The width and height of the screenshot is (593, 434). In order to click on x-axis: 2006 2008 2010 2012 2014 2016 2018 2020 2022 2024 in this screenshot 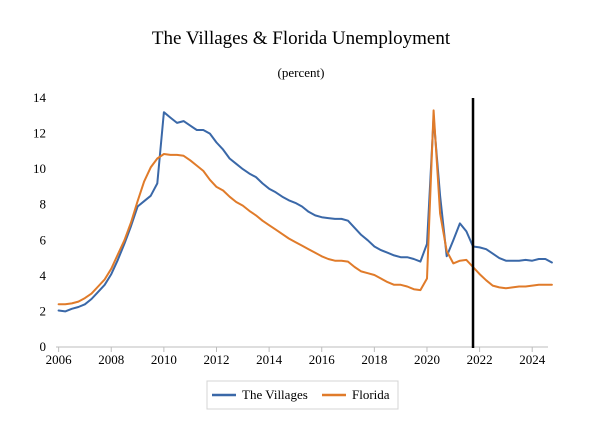, I will do `click(297, 356)`.